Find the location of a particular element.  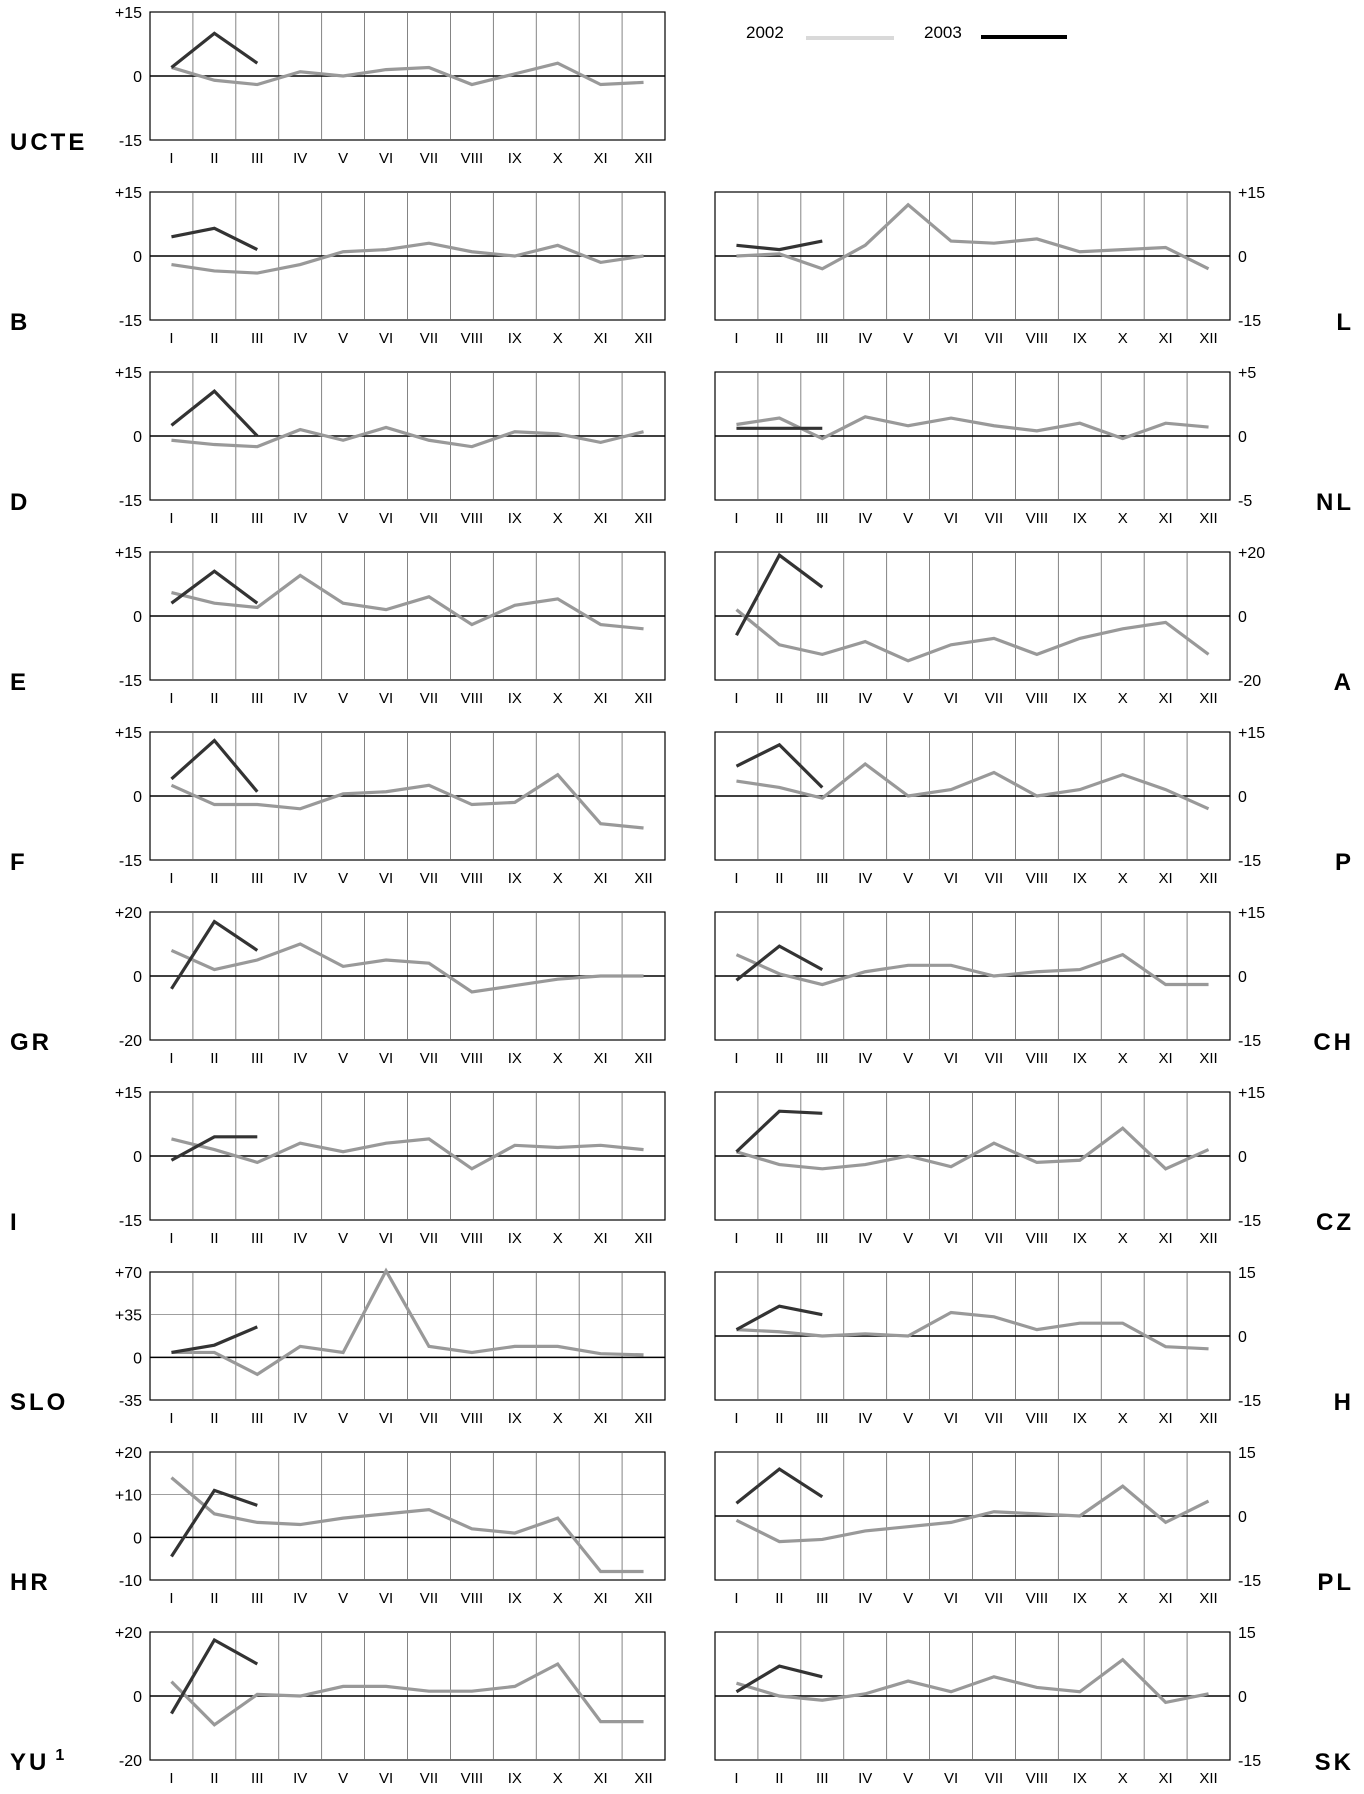

chart-title: UCTE is located at coordinates (48, 142).